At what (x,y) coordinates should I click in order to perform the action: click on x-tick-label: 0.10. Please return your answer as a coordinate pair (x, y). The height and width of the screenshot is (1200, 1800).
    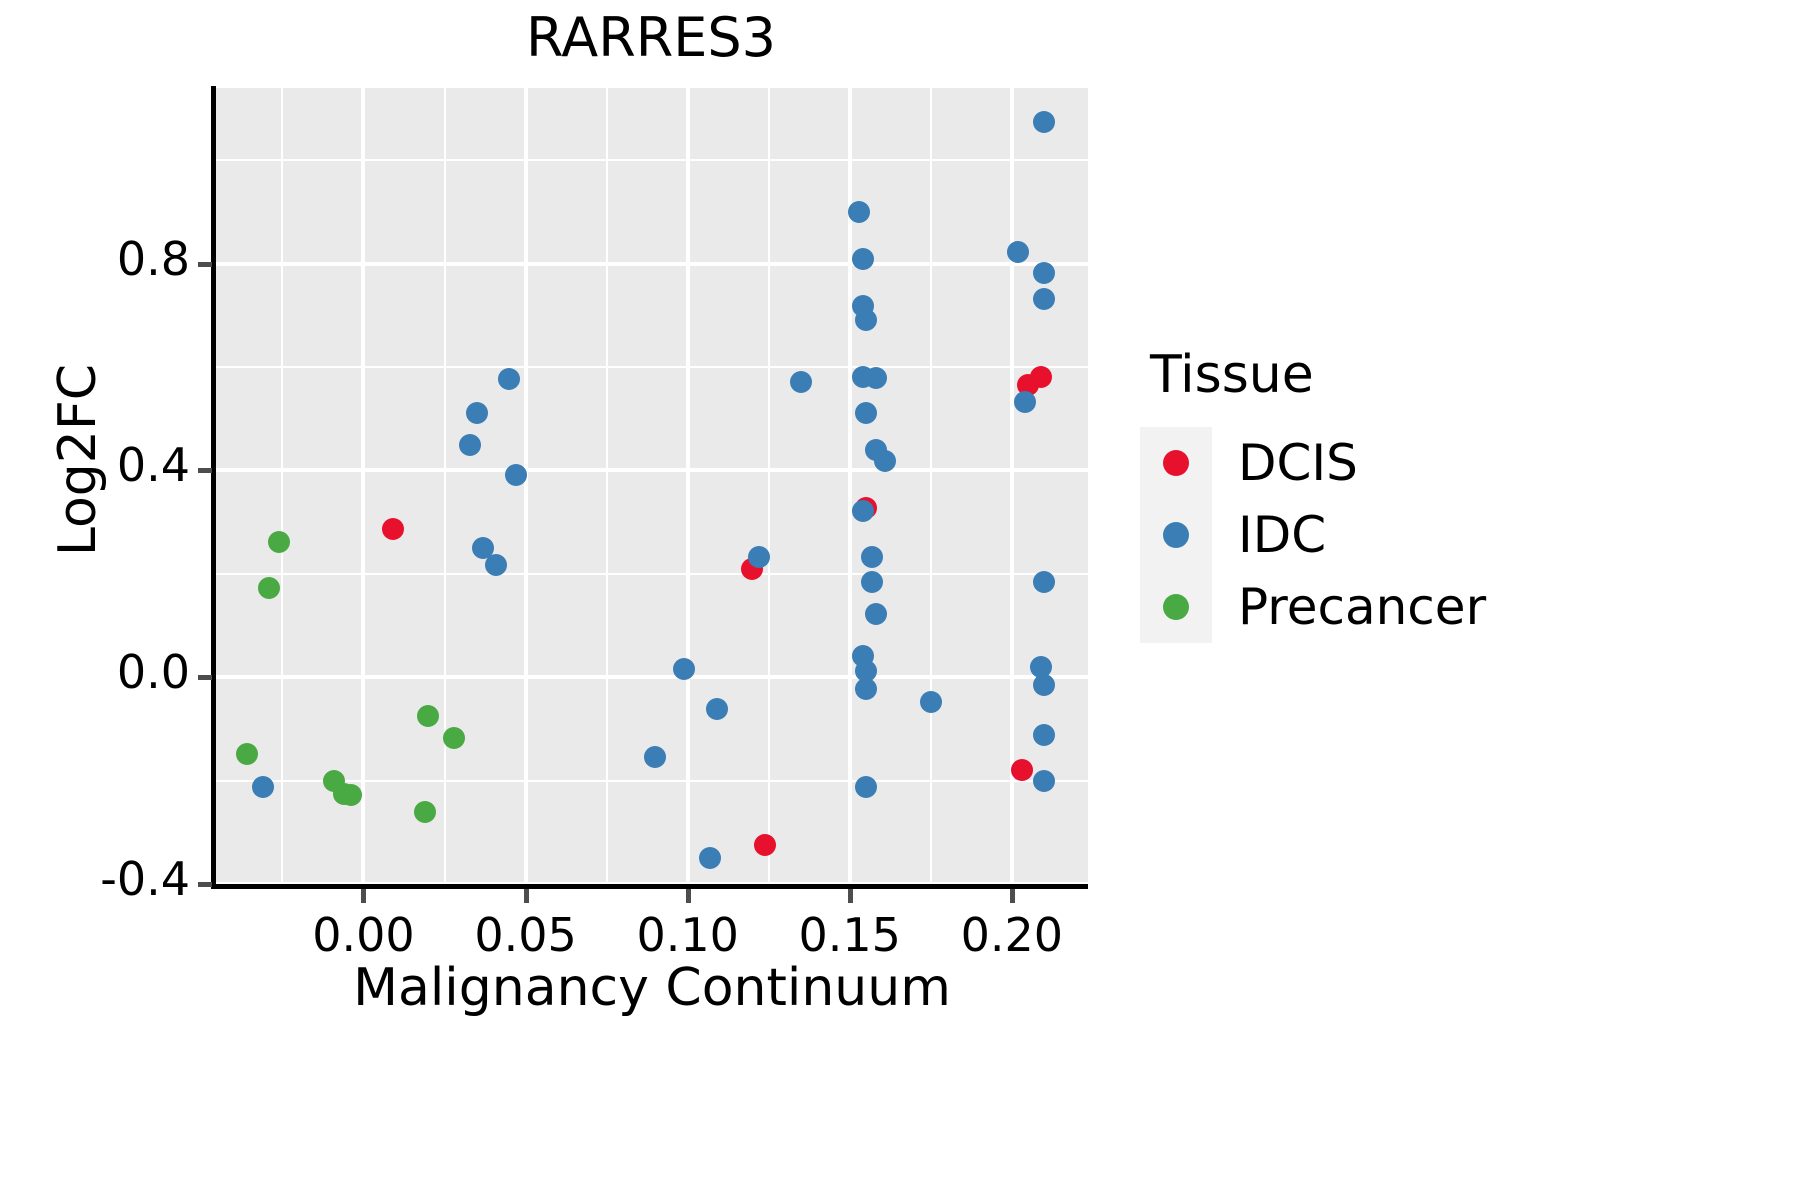
    Looking at the image, I should click on (687, 935).